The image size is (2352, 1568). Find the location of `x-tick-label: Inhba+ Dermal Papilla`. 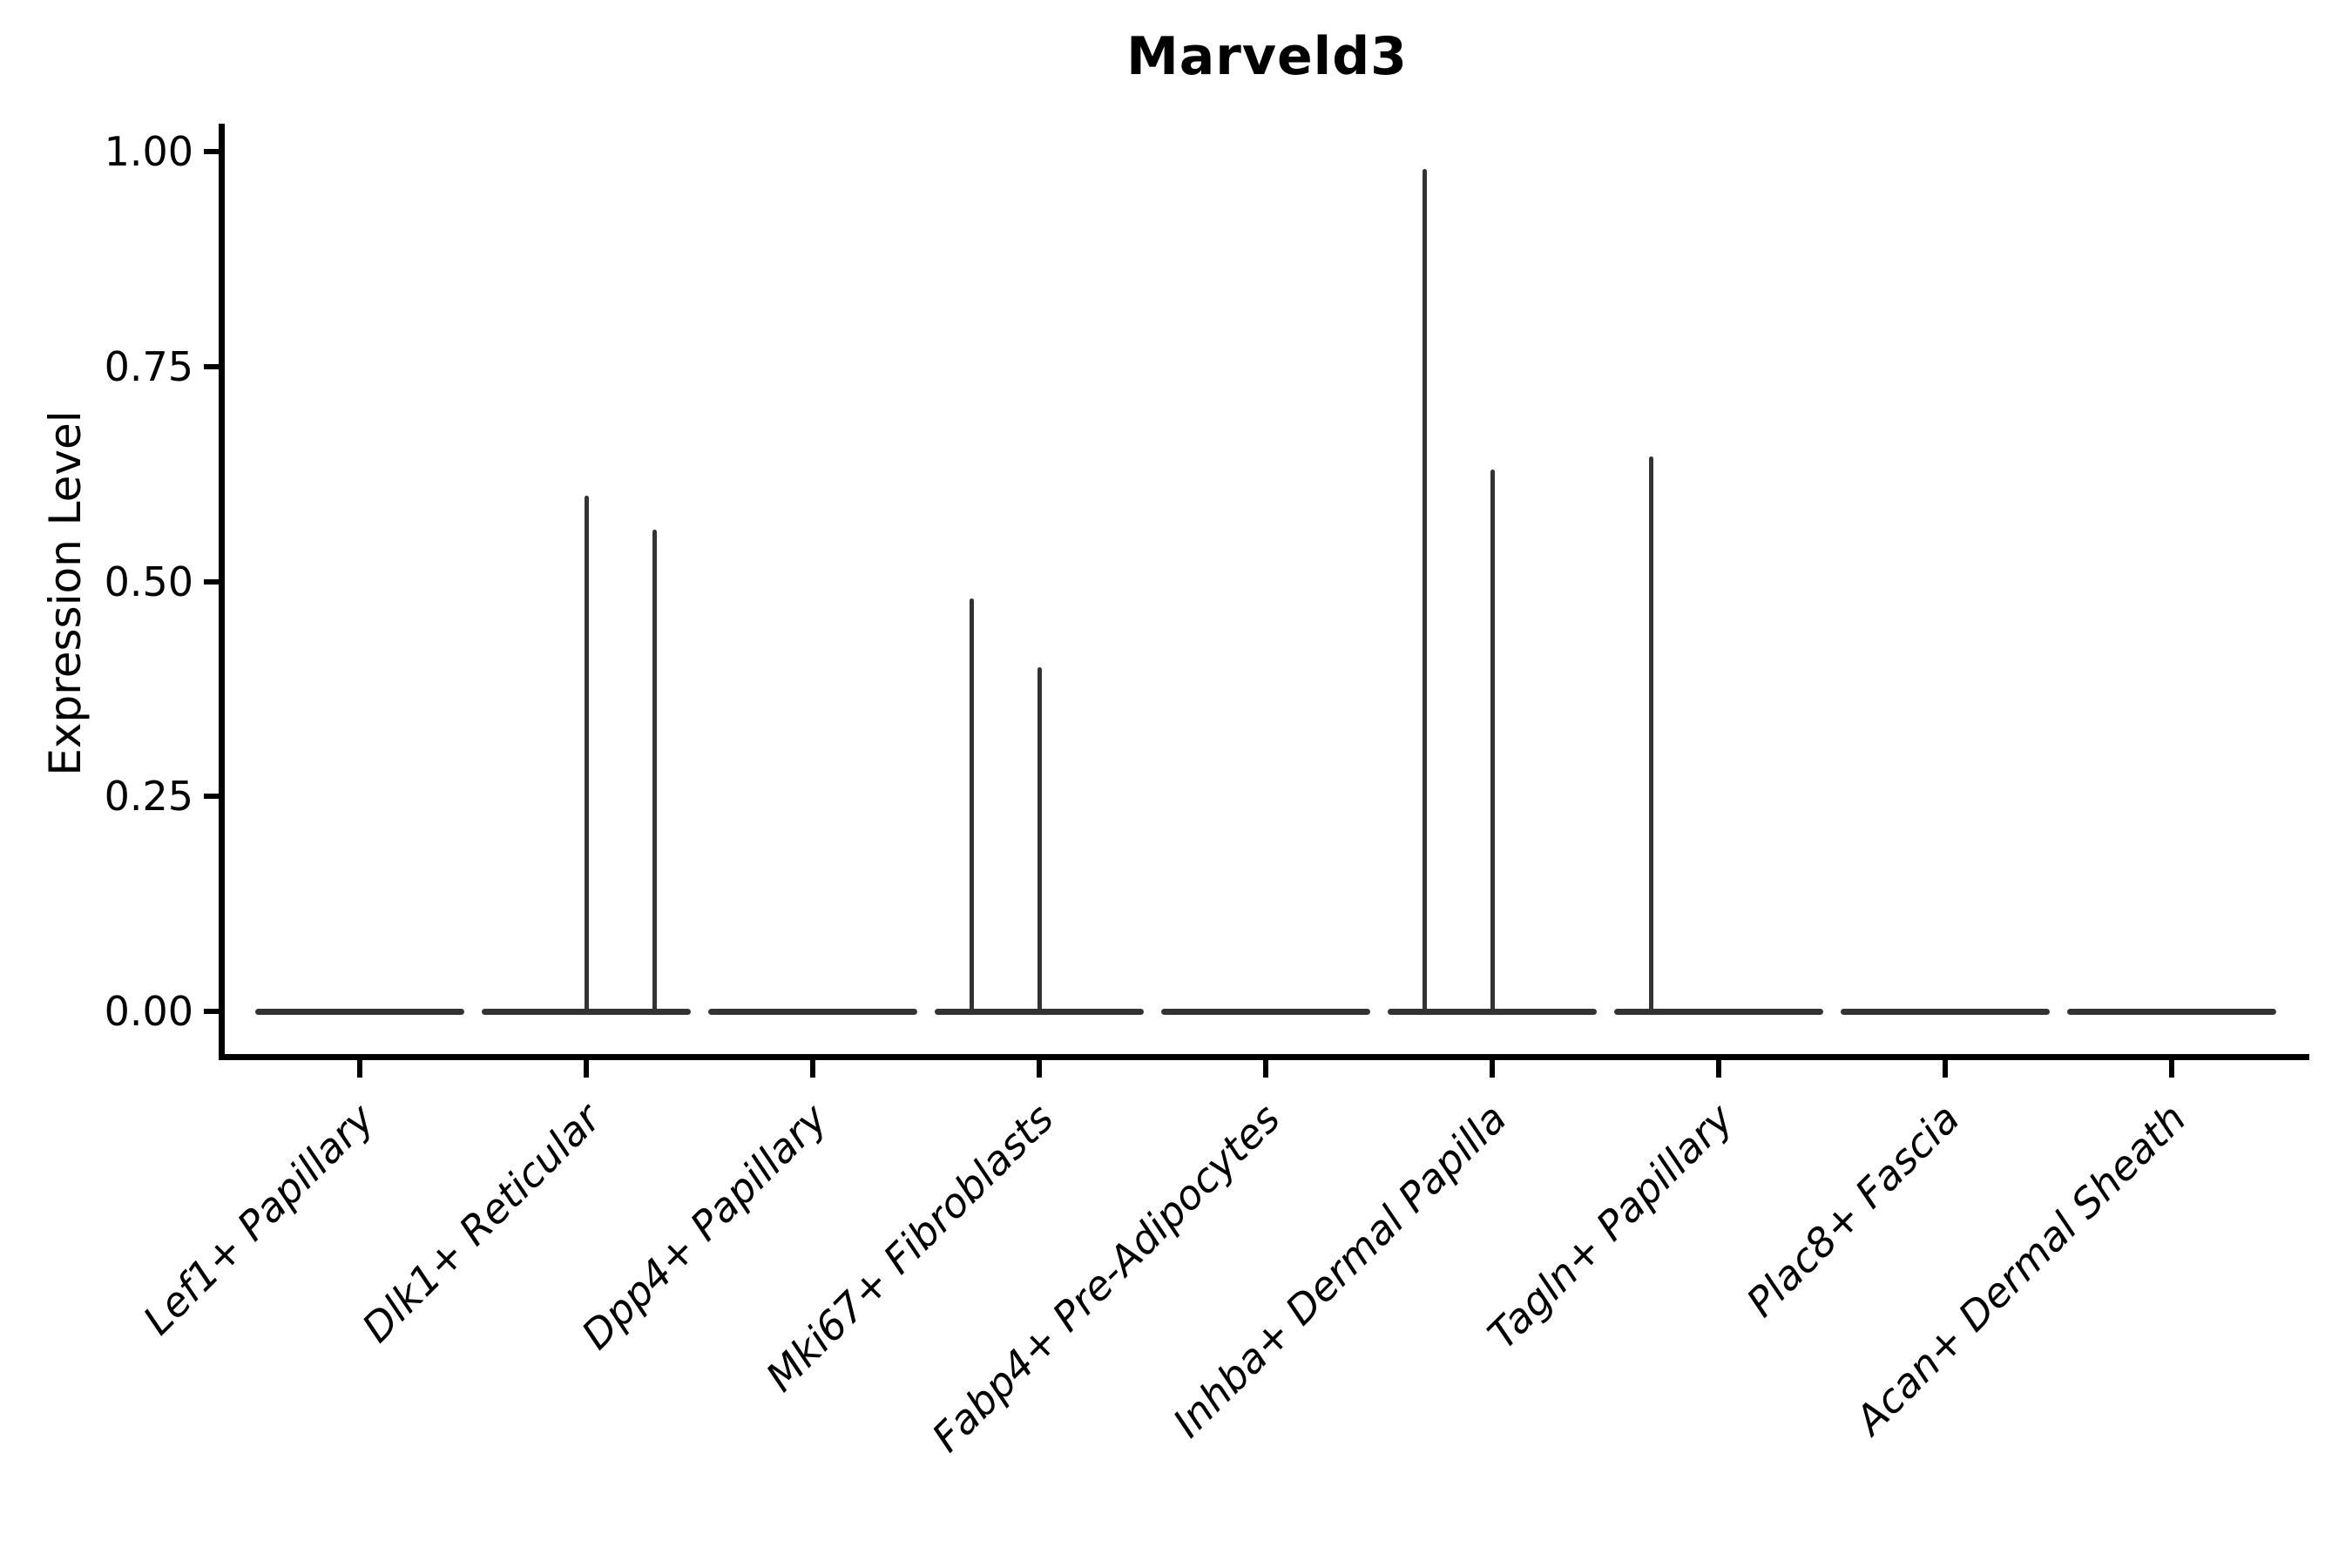

x-tick-label: Inhba+ Dermal Papilla is located at coordinates (1339, 1270).